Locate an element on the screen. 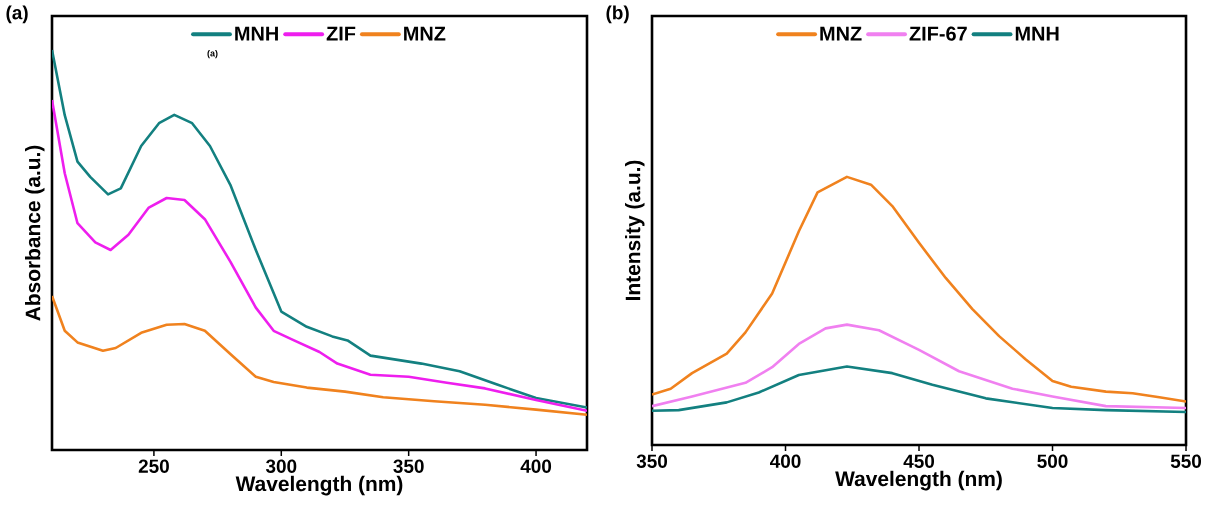  x-tick-label: 450 is located at coordinates (919, 461).